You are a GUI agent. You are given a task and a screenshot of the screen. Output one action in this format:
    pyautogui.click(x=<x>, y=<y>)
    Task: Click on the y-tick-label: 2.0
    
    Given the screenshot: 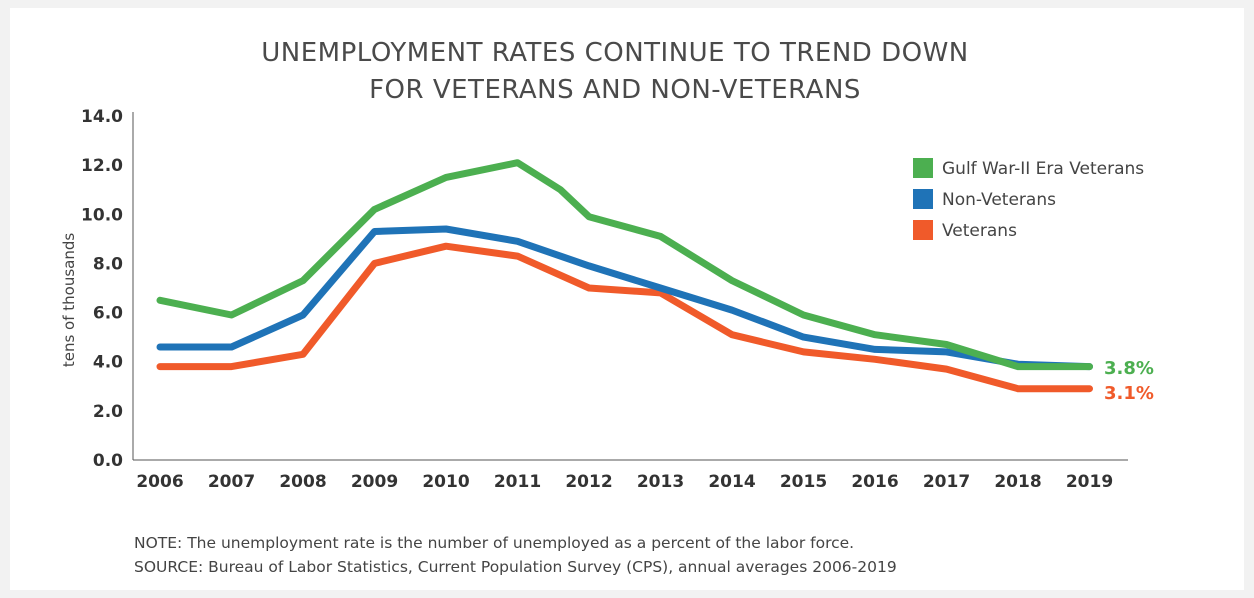 What is the action you would take?
    pyautogui.click(x=108, y=412)
    